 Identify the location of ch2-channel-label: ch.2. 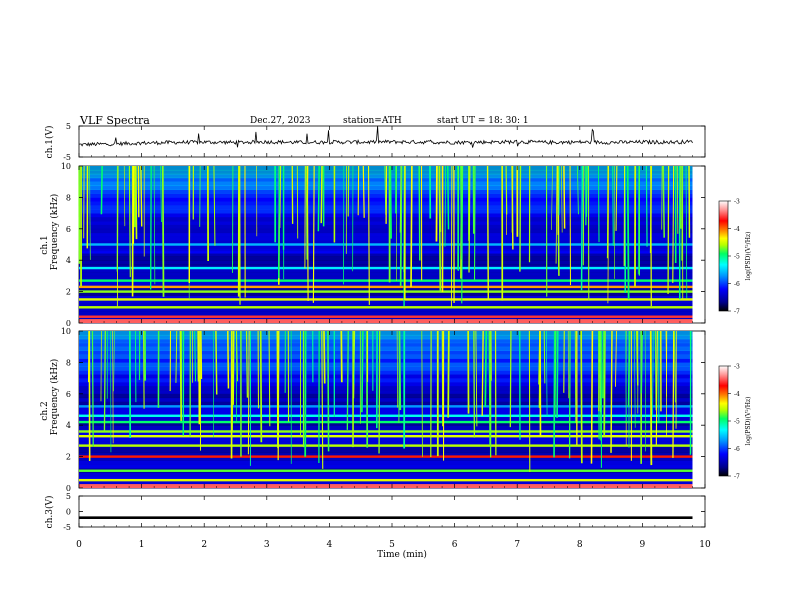
(45, 410).